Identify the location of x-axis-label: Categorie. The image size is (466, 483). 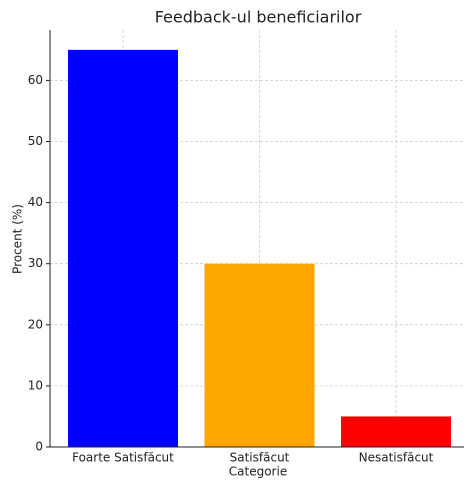
(258, 472).